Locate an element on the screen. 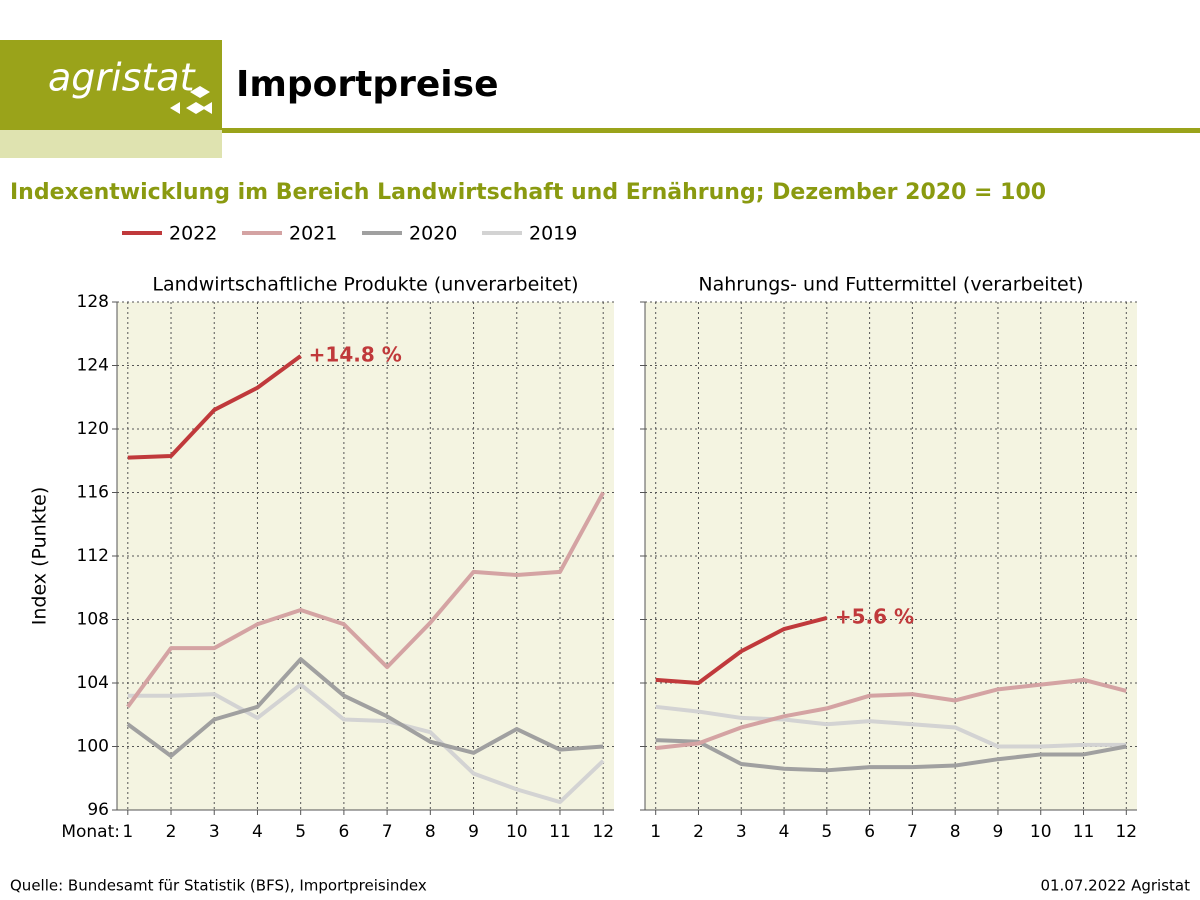 The image size is (1200, 900). logo-block is located at coordinates (111, 85).